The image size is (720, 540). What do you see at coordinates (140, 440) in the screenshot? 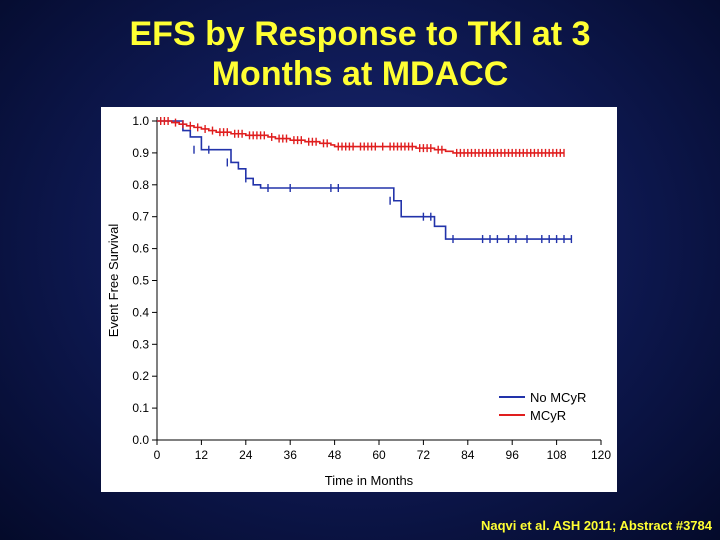
I see `y-tick-label: 0.0` at bounding box center [140, 440].